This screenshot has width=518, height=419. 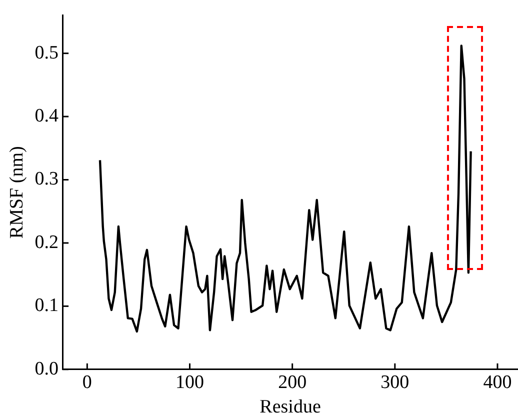 I want to click on x-tick-label: 400, so click(x=497, y=382).